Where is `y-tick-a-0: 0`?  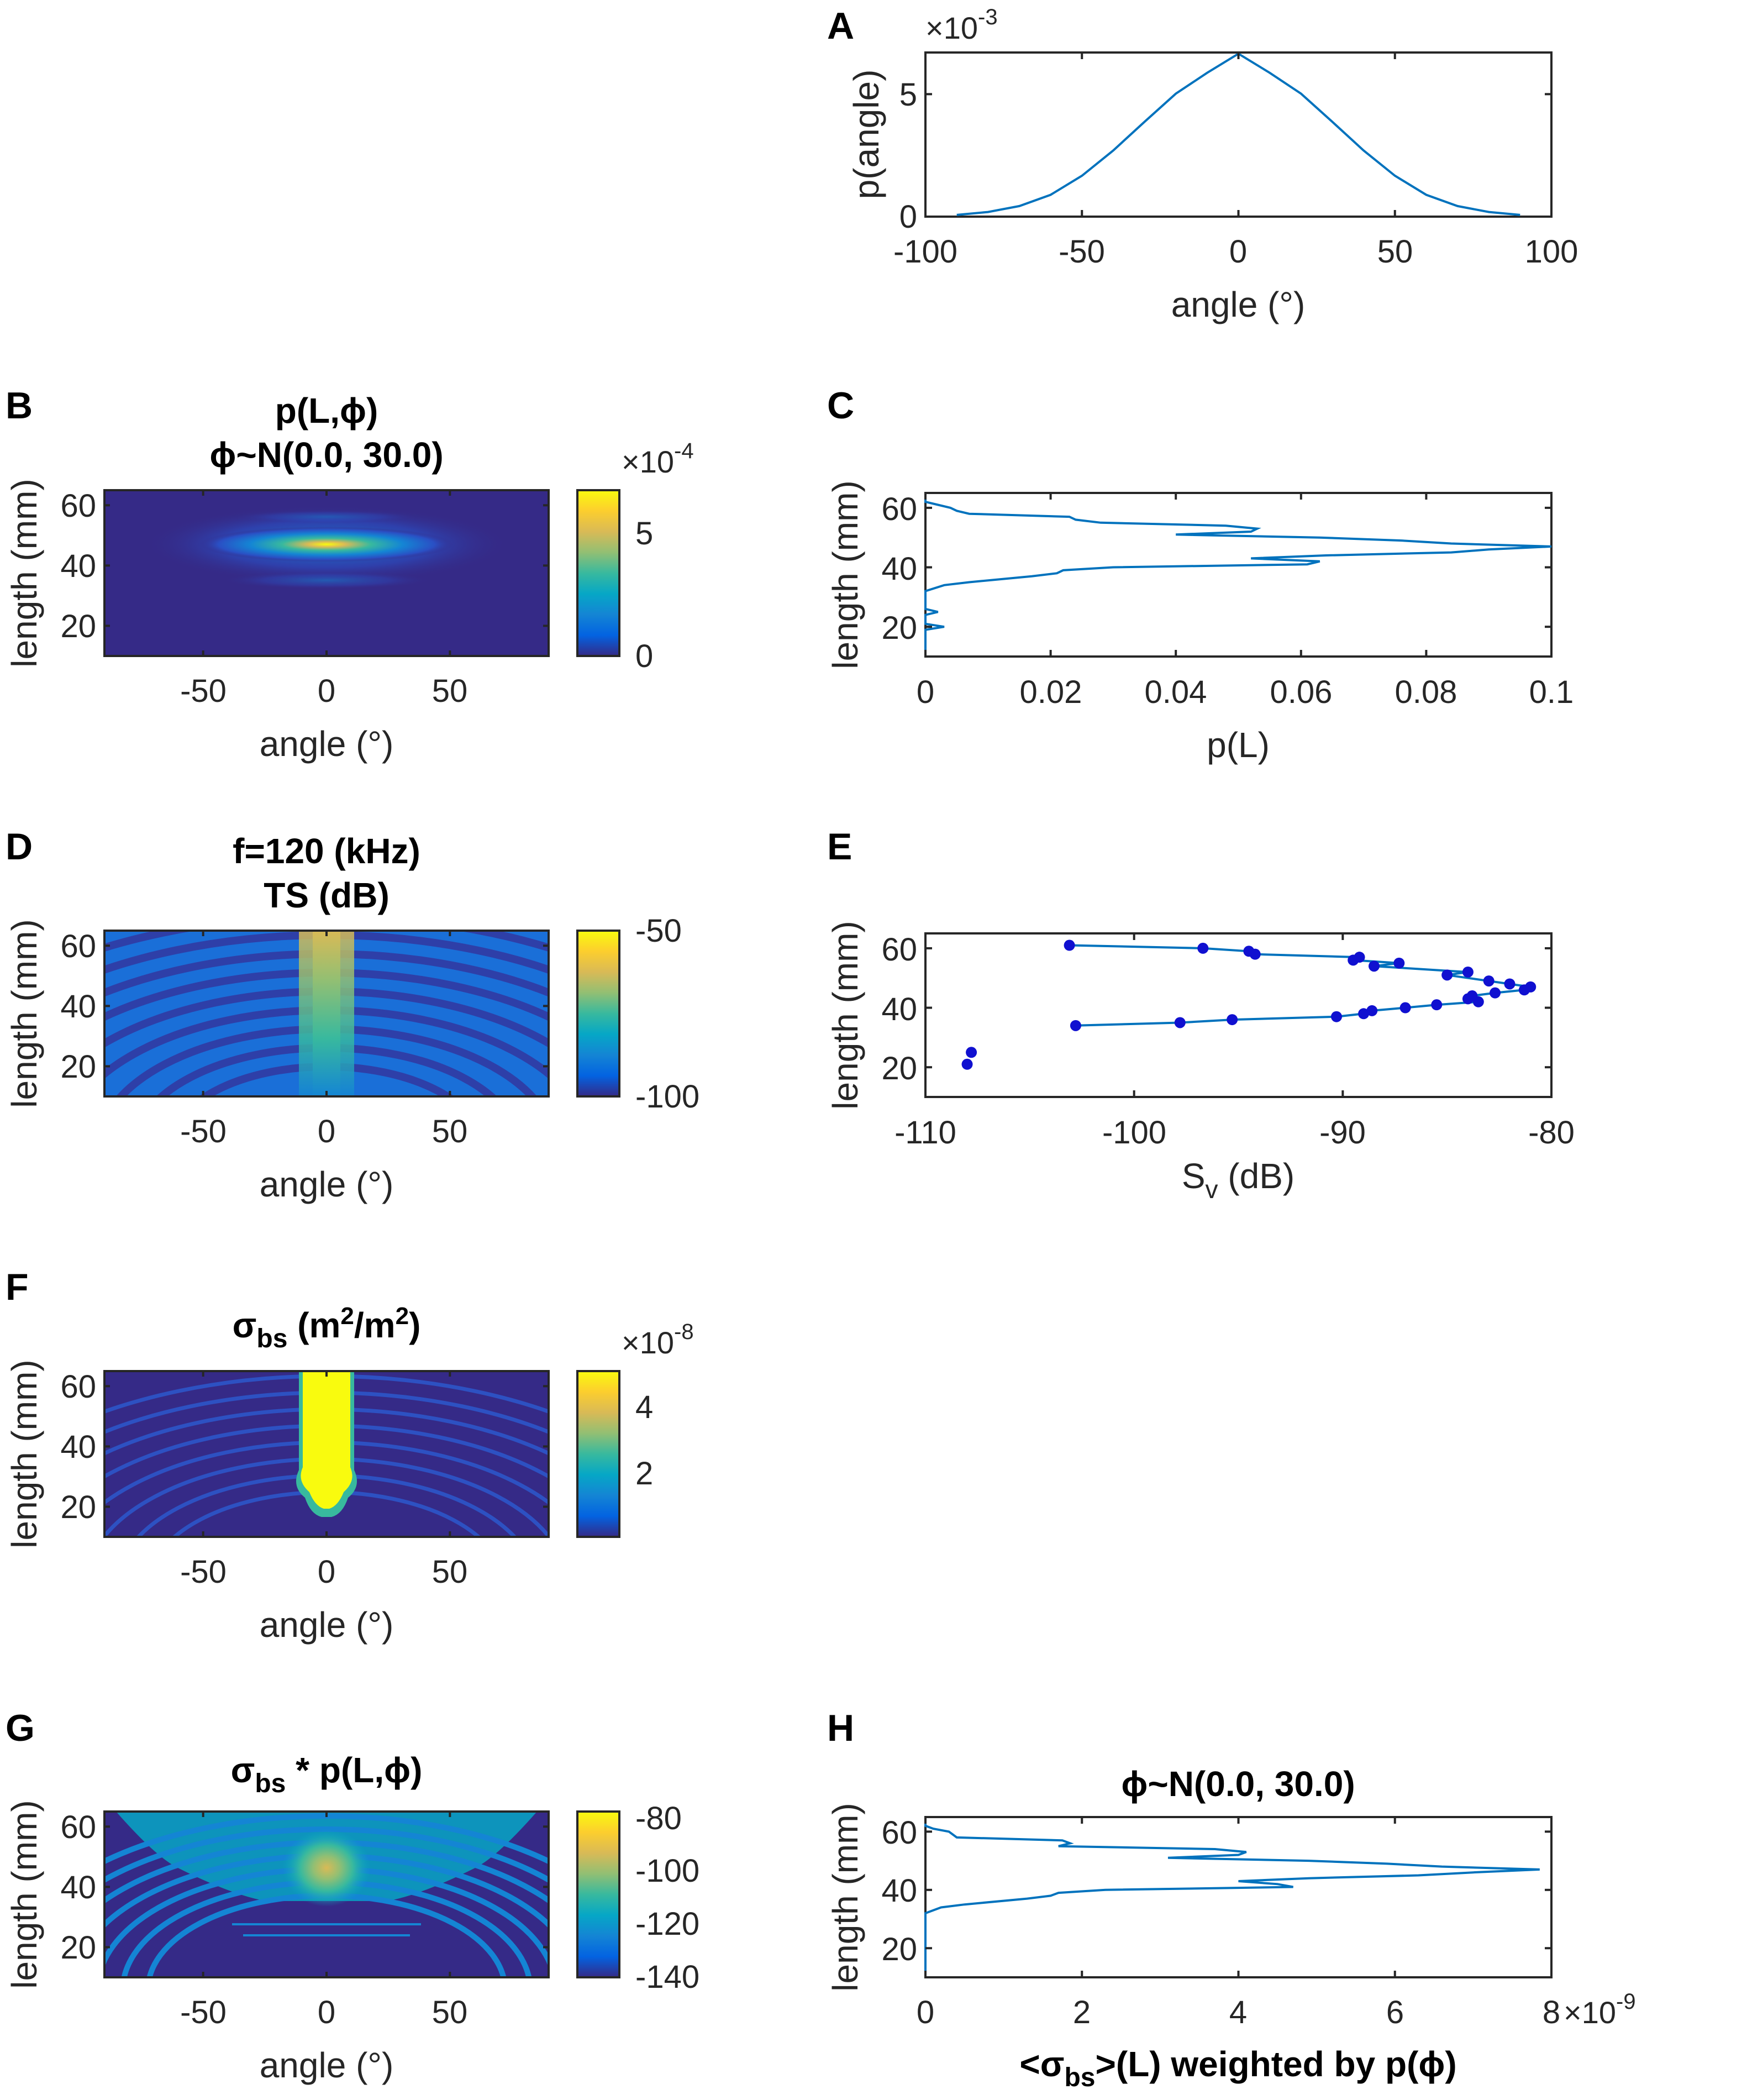 y-tick-a-0: 0 is located at coordinates (908, 217).